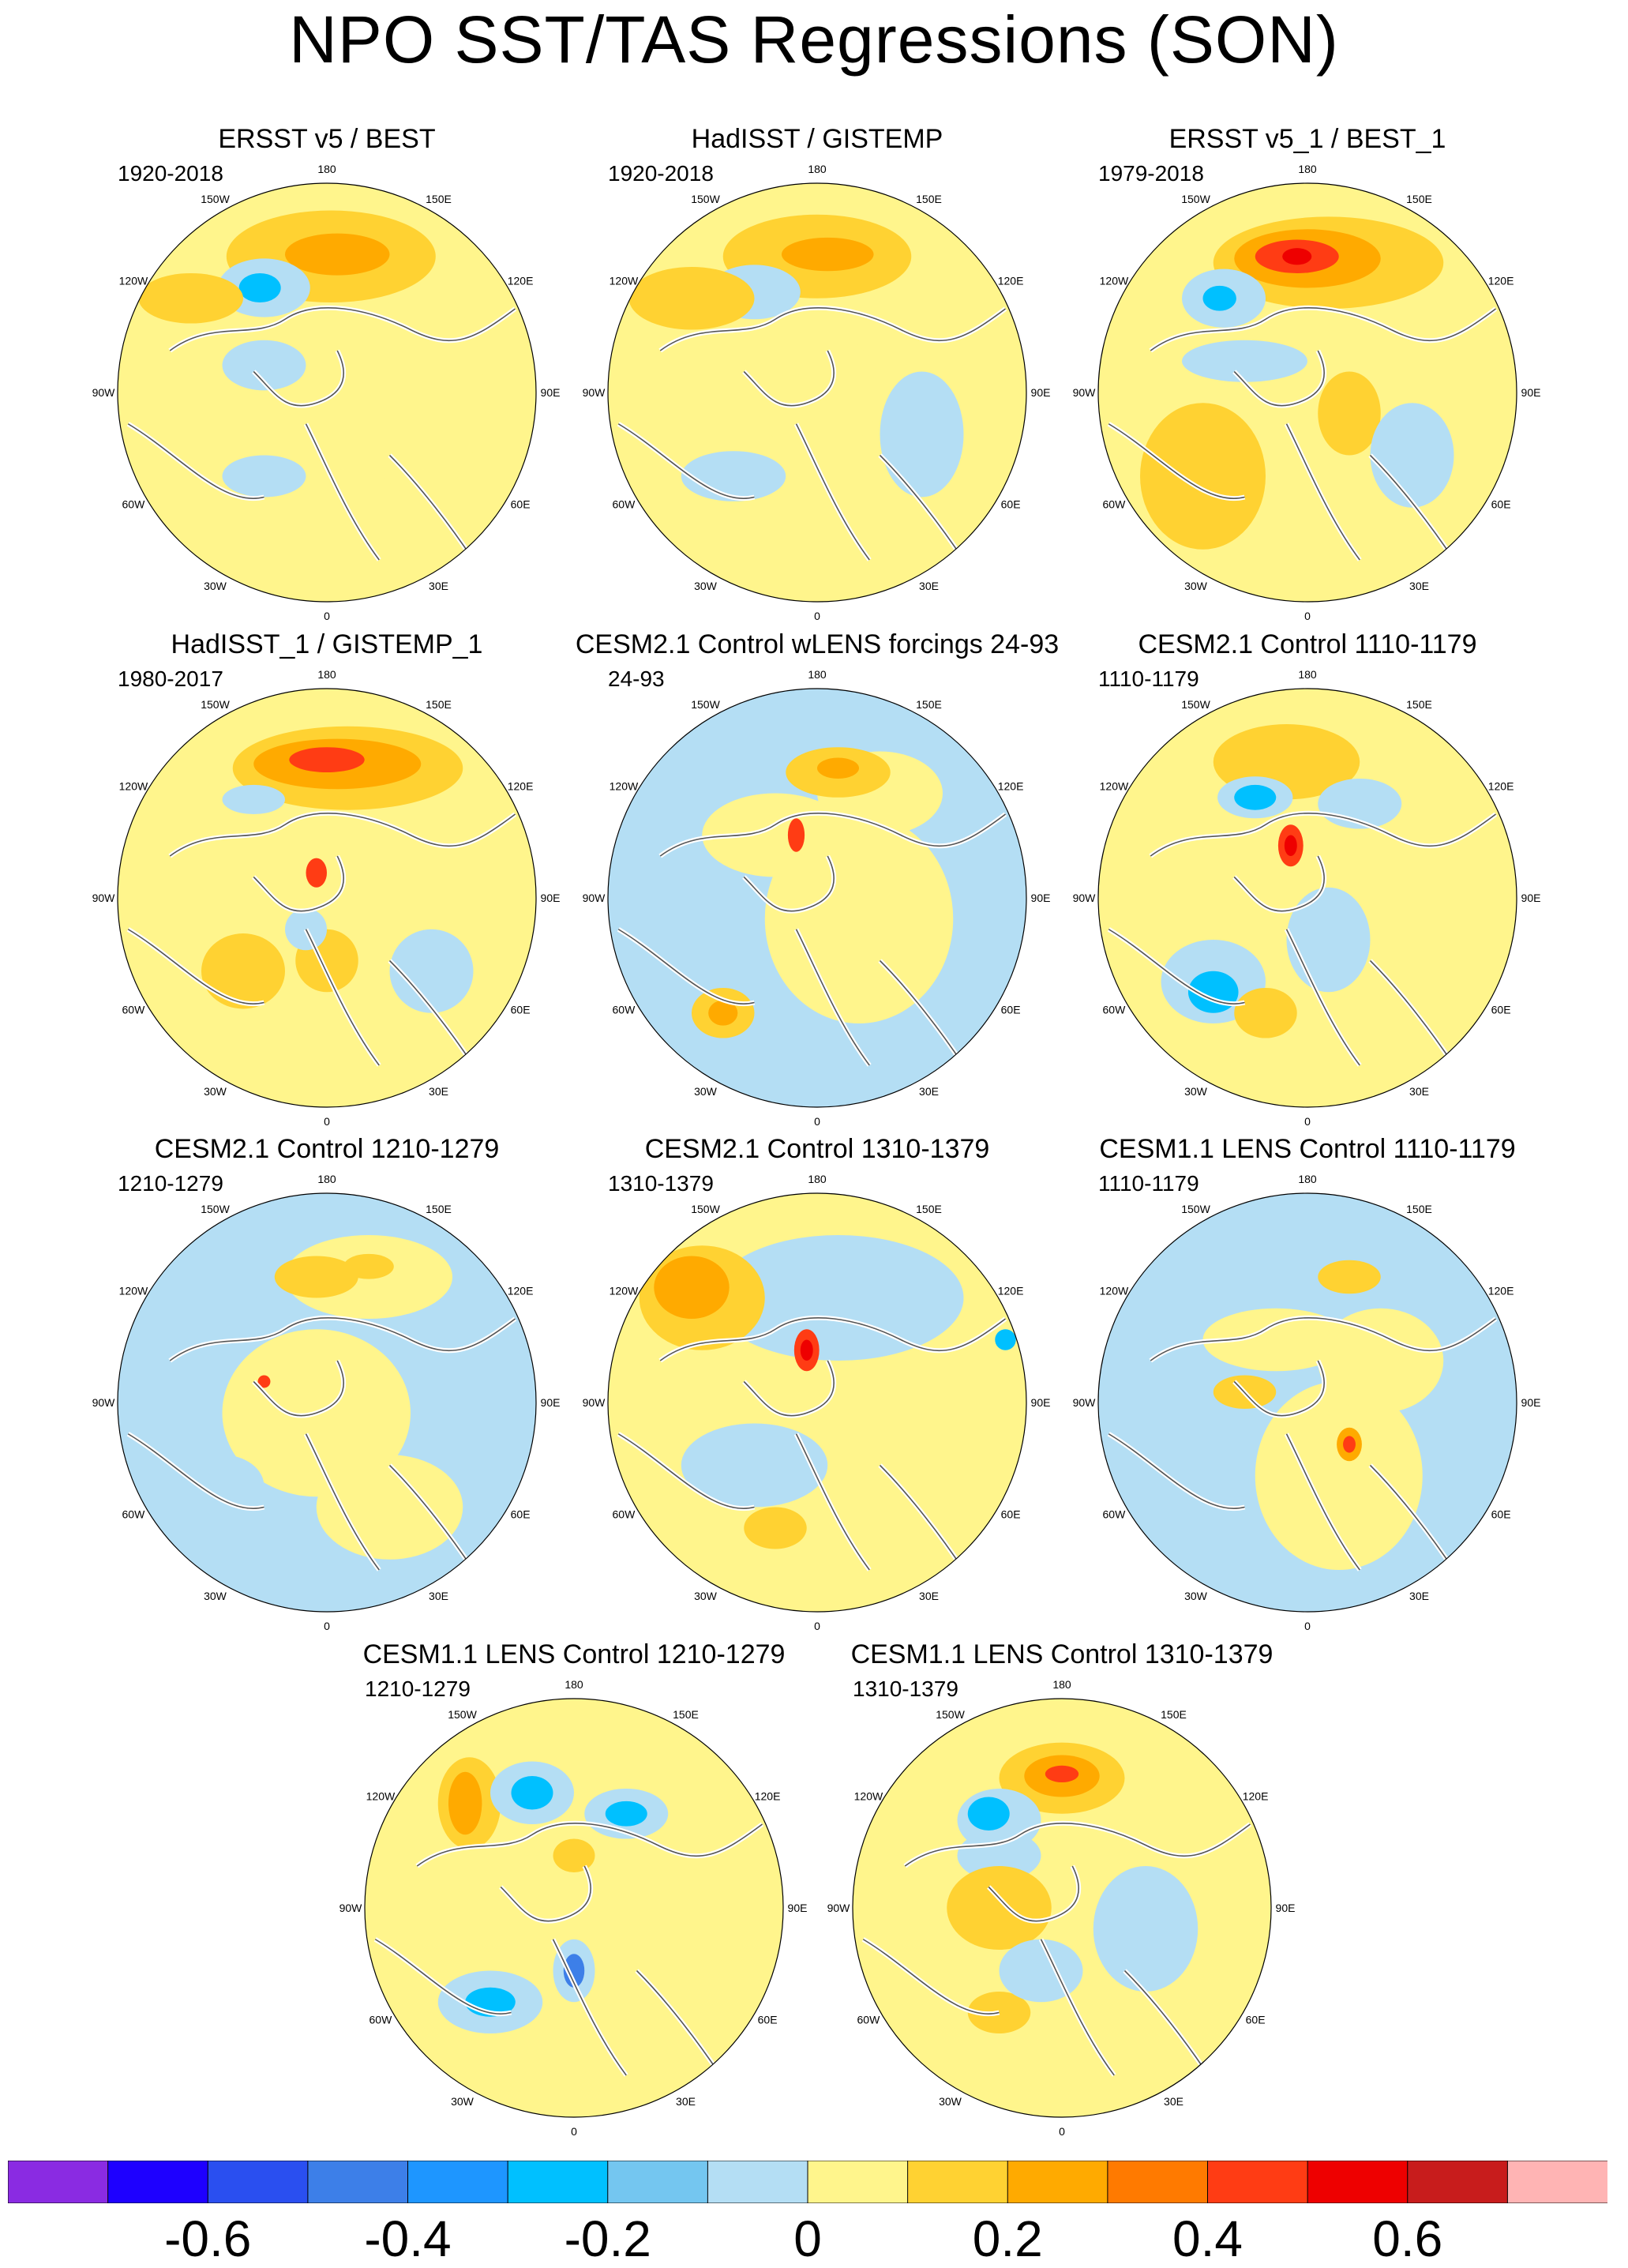 The width and height of the screenshot is (1628, 2268). Describe the element at coordinates (521, 786) in the screenshot. I see `longitude-tick-label: 120E` at that location.